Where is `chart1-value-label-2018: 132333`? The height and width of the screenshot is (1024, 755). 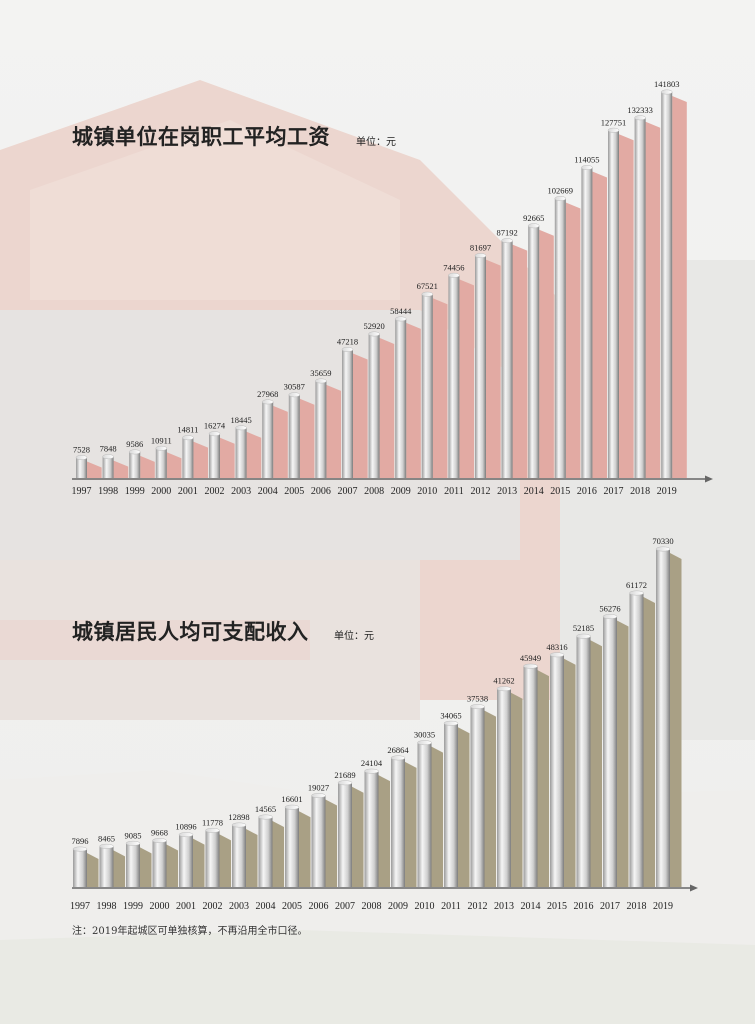 chart1-value-label-2018: 132333 is located at coordinates (640, 110).